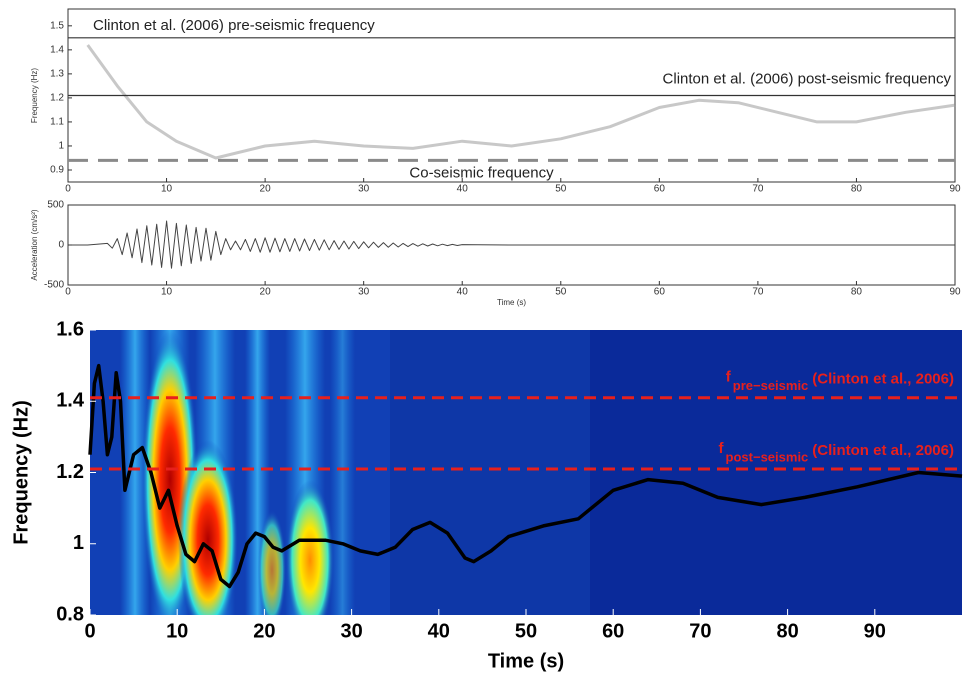 The height and width of the screenshot is (683, 967). Describe the element at coordinates (481, 172) in the screenshot. I see `reference-label: Co-seismic frequency` at that location.